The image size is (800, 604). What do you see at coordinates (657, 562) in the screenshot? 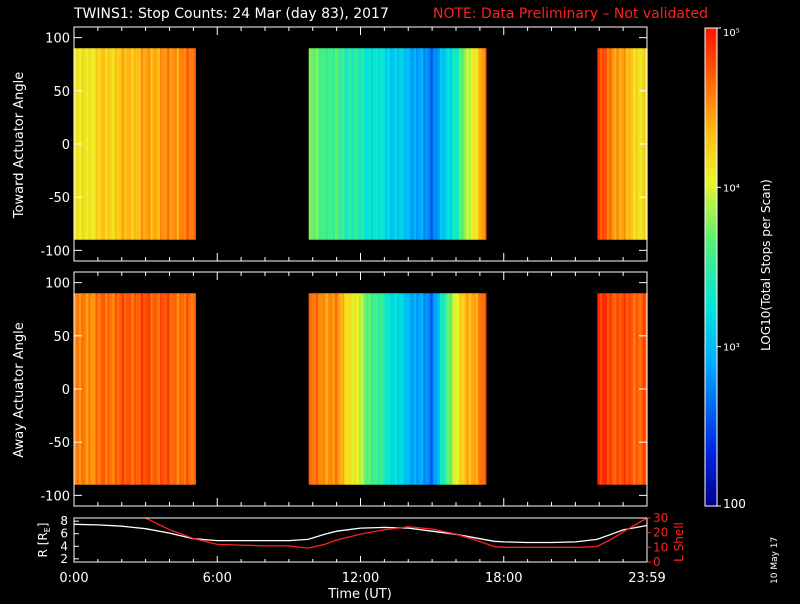
I see `lshell-ytick-label: 0` at bounding box center [657, 562].